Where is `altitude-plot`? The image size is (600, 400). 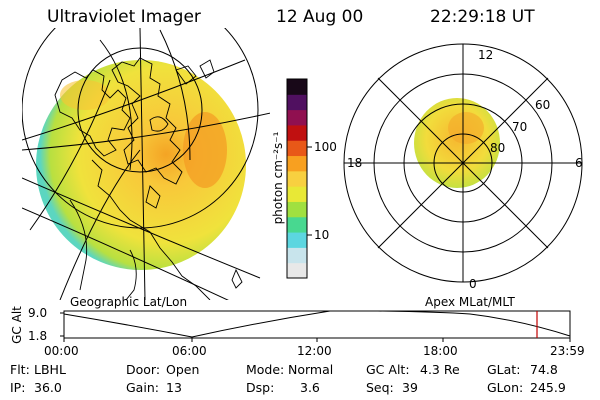 altitude-plot is located at coordinates (315, 326).